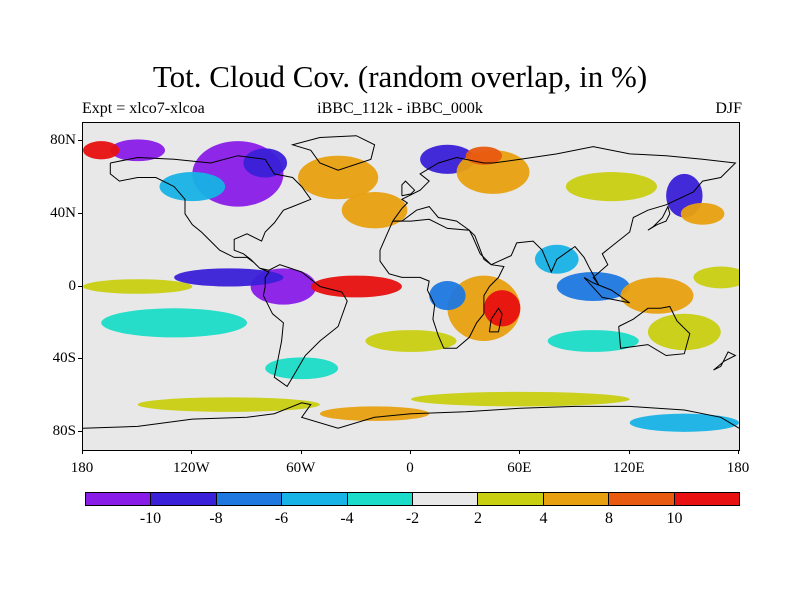 The width and height of the screenshot is (800, 600). I want to click on colorbar-label: -2, so click(412, 518).